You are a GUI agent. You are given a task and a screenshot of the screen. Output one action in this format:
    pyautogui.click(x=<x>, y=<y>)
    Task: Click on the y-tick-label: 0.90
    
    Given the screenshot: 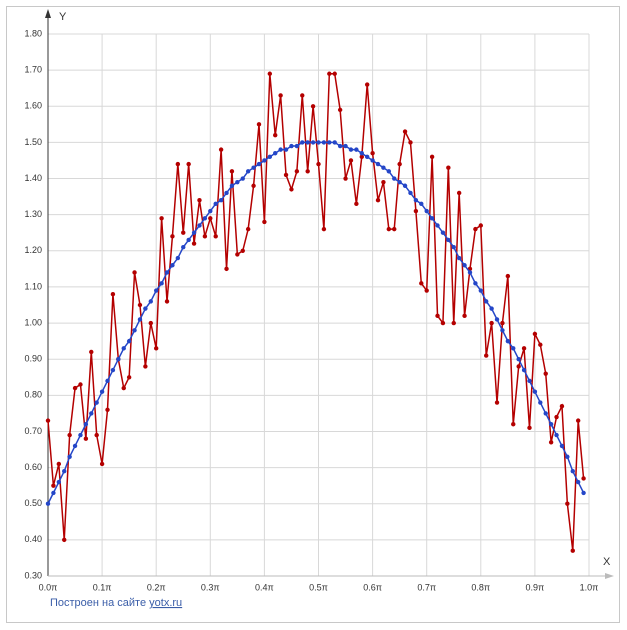 What is the action you would take?
    pyautogui.click(x=33, y=359)
    